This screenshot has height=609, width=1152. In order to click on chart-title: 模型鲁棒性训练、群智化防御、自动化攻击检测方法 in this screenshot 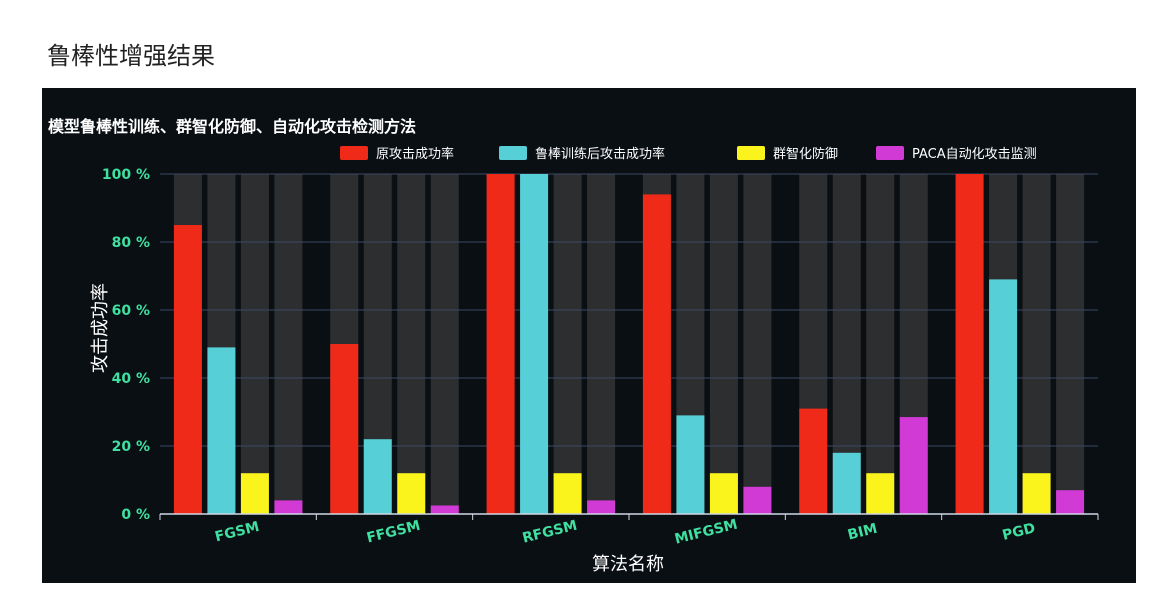, I will do `click(232, 126)`.